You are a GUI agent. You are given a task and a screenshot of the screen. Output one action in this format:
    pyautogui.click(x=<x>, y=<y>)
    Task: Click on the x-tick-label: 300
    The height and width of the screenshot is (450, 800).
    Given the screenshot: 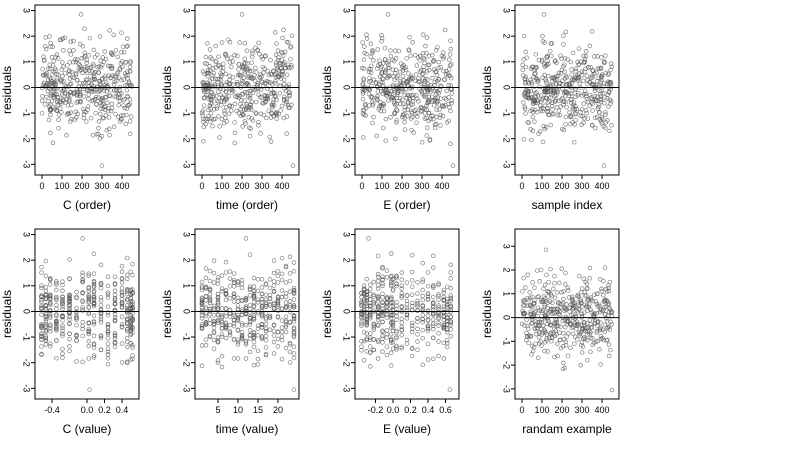 What is the action you would take?
    pyautogui.click(x=581, y=410)
    